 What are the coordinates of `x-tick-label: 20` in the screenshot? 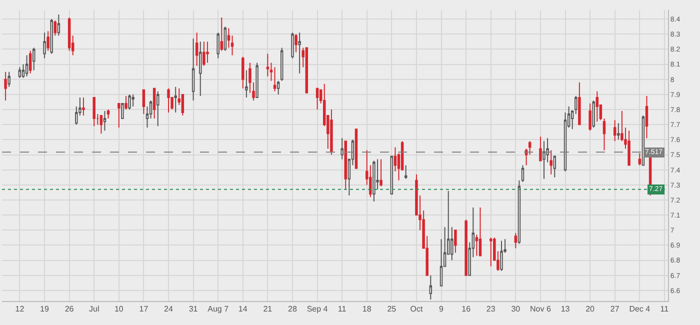 It's located at (591, 309).